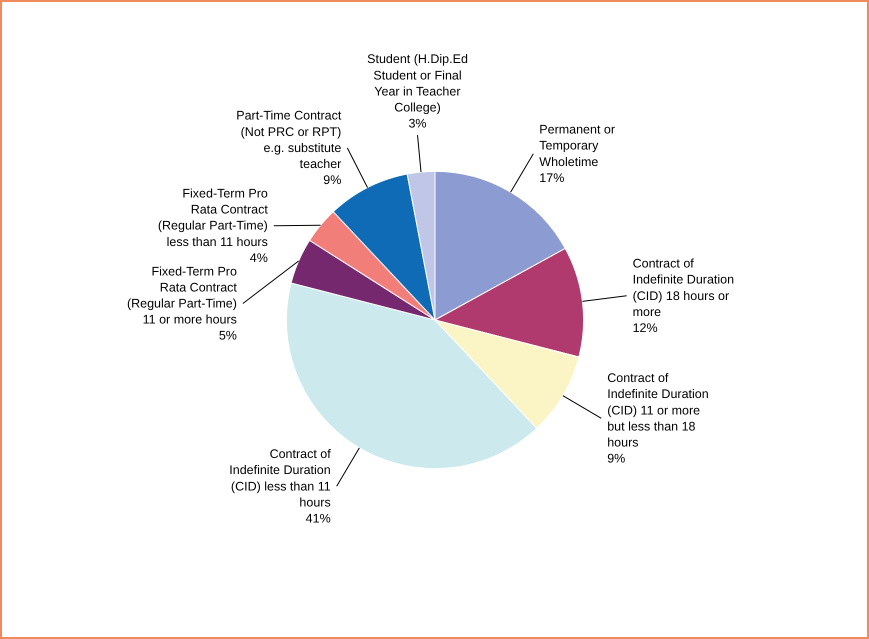  What do you see at coordinates (417, 123) in the screenshot?
I see `data-label: 3%` at bounding box center [417, 123].